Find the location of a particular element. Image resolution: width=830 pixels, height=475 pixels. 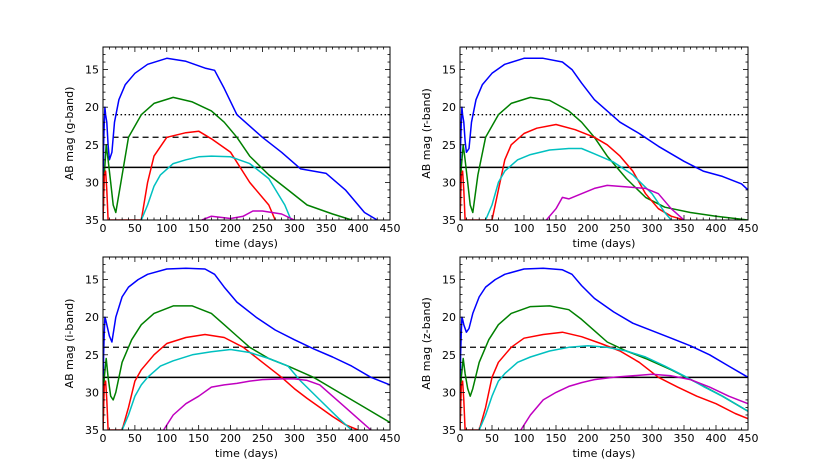

y-axis-label: AB mag (r-band) is located at coordinates (426, 133).